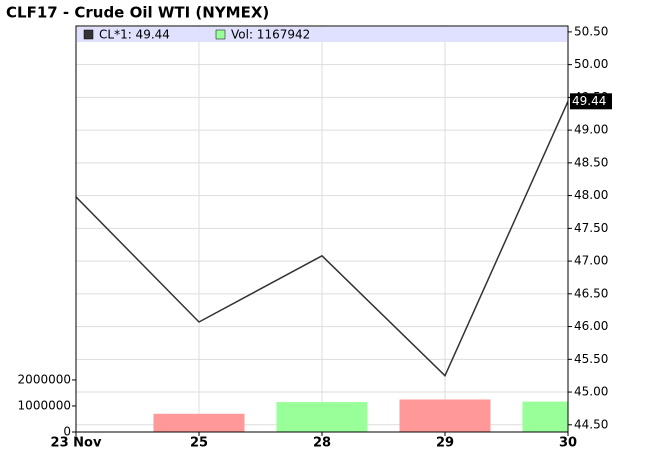 The image size is (650, 466). Describe the element at coordinates (445, 443) in the screenshot. I see `x-tick-label: 29` at that location.